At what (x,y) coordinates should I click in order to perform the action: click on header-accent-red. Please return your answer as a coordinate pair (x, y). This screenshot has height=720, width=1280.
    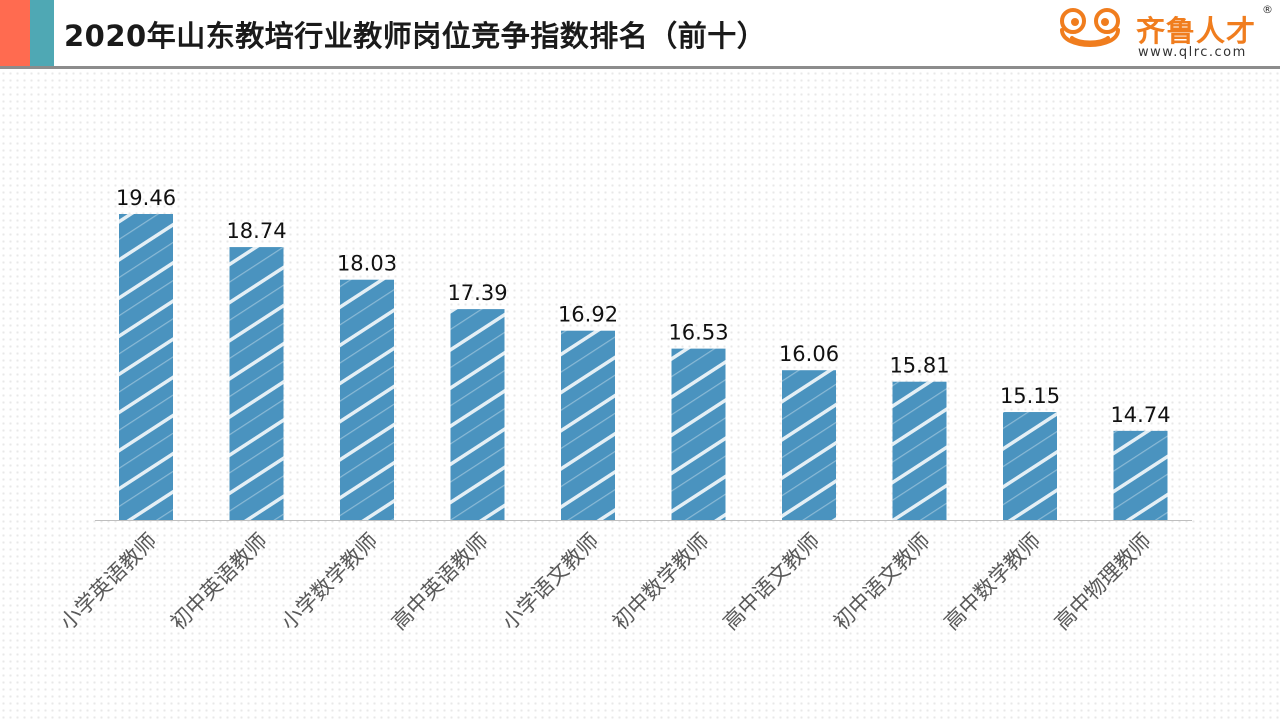
    Looking at the image, I should click on (15, 33).